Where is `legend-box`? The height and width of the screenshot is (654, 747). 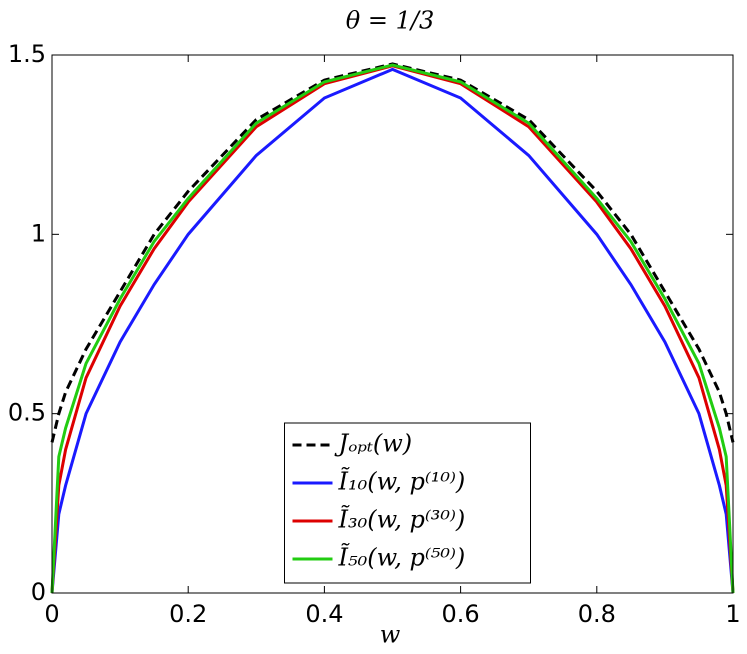 legend-box is located at coordinates (407, 503).